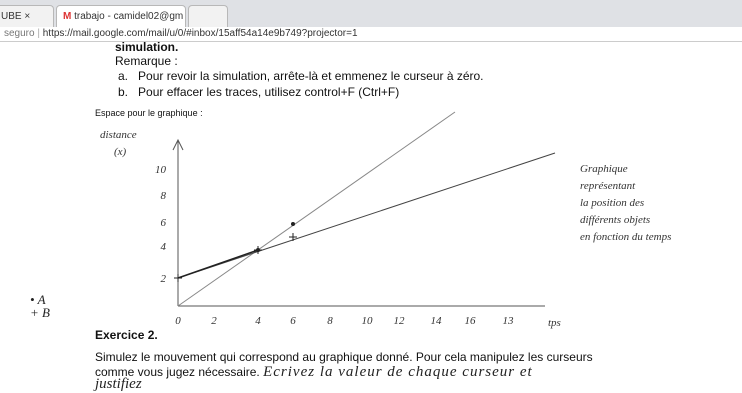 This screenshot has width=742, height=393. I want to click on x-tick-label: 2, so click(214, 321).